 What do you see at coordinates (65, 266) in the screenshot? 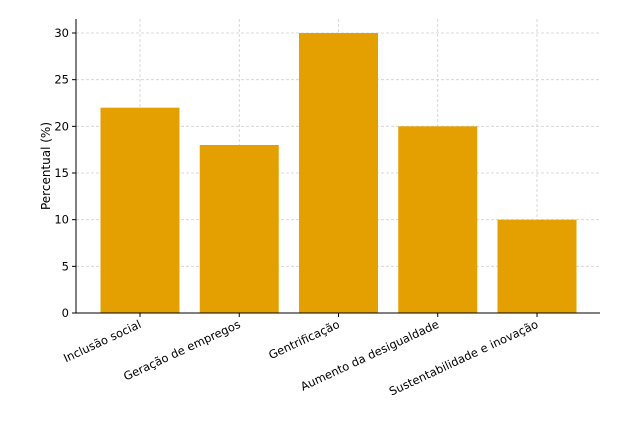
I see `y-tick-label: 5` at bounding box center [65, 266].